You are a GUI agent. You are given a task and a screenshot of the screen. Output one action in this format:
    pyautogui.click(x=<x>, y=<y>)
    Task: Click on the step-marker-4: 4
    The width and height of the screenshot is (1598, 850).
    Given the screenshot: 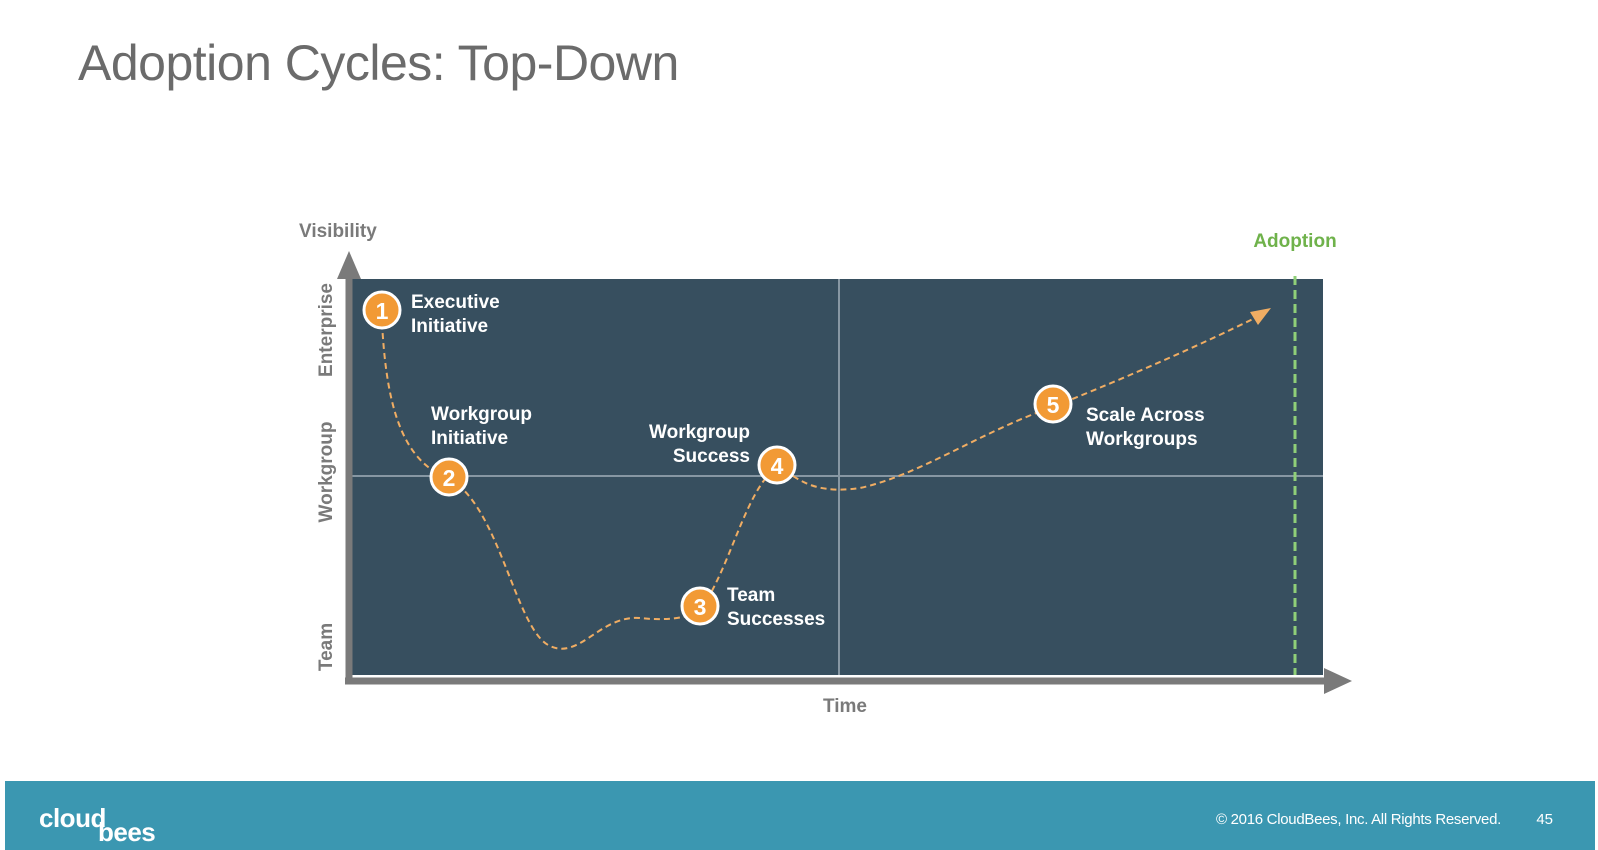 What is the action you would take?
    pyautogui.click(x=777, y=465)
    